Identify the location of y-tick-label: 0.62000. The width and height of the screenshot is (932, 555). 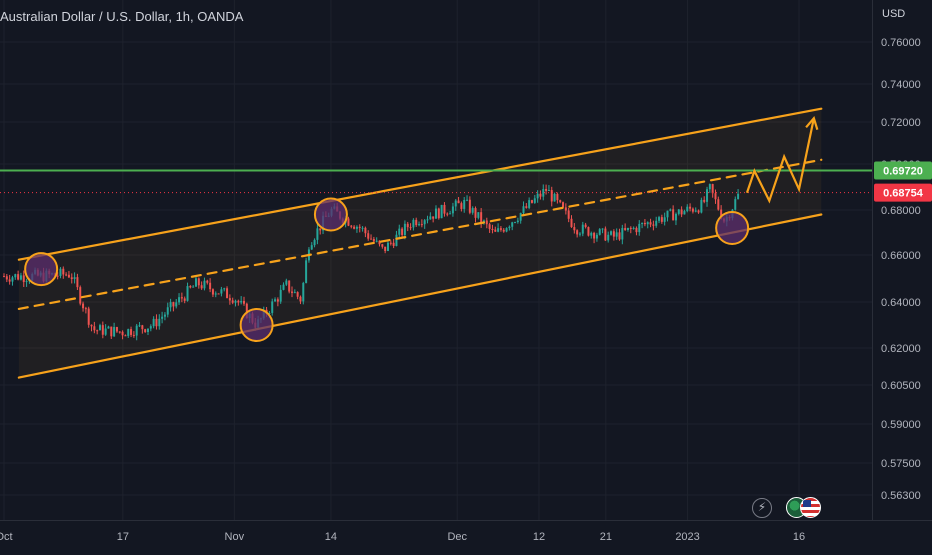
(901, 349).